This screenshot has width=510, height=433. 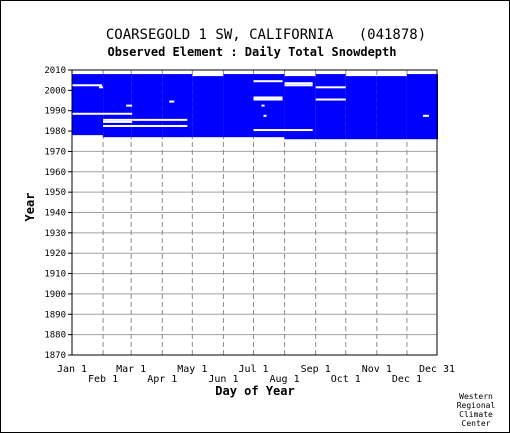 I want to click on y-tick-label-1870: 1870, so click(x=55, y=356).